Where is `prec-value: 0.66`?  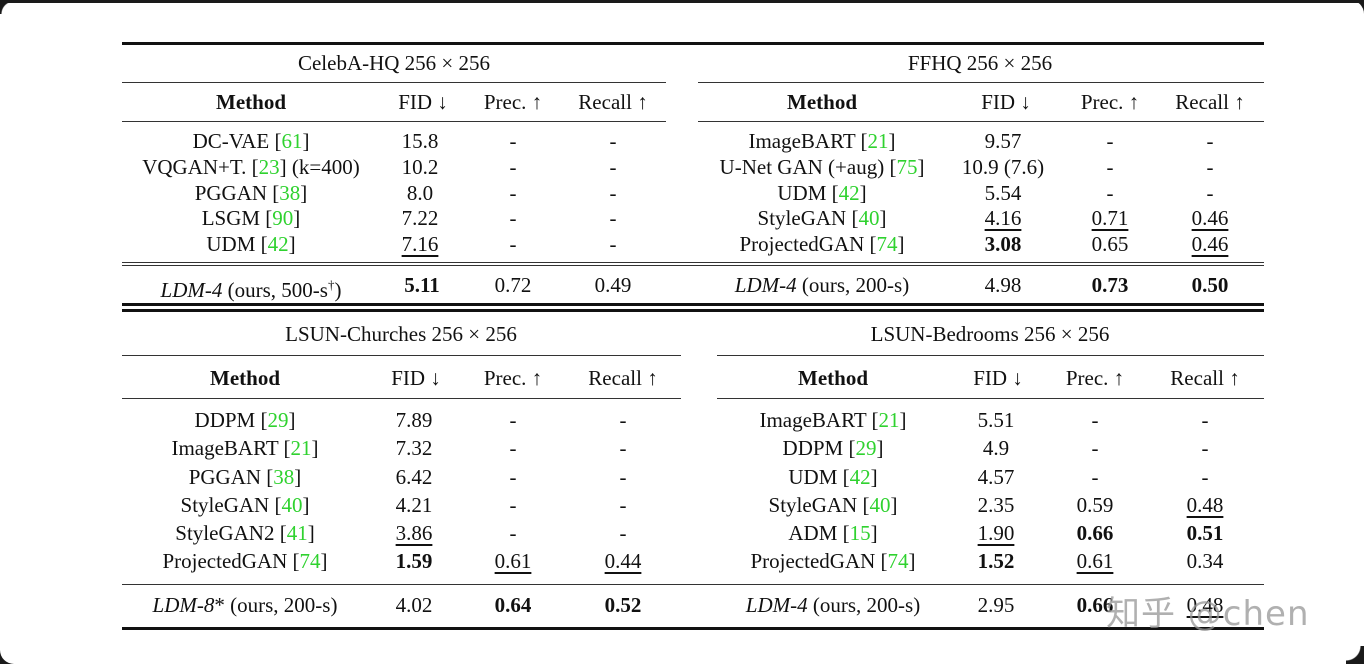
prec-value: 0.66 is located at coordinates (1095, 533).